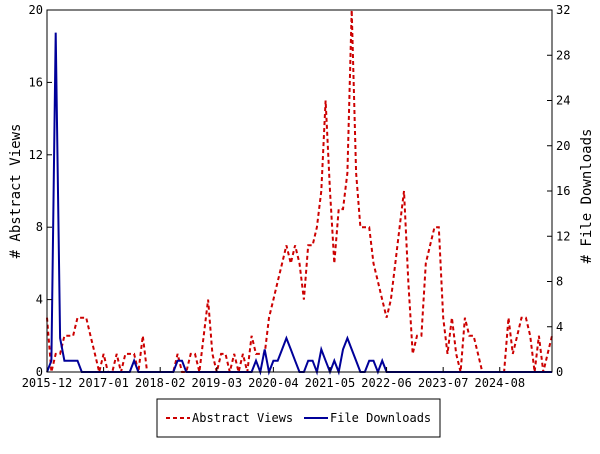  I want to click on x-tick-label: 2023-07, so click(443, 383).